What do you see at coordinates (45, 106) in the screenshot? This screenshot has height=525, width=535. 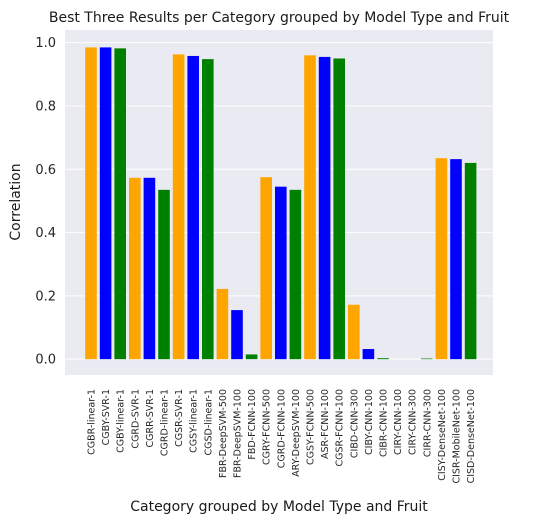 I see `y-tick-label: 0.8` at bounding box center [45, 106].